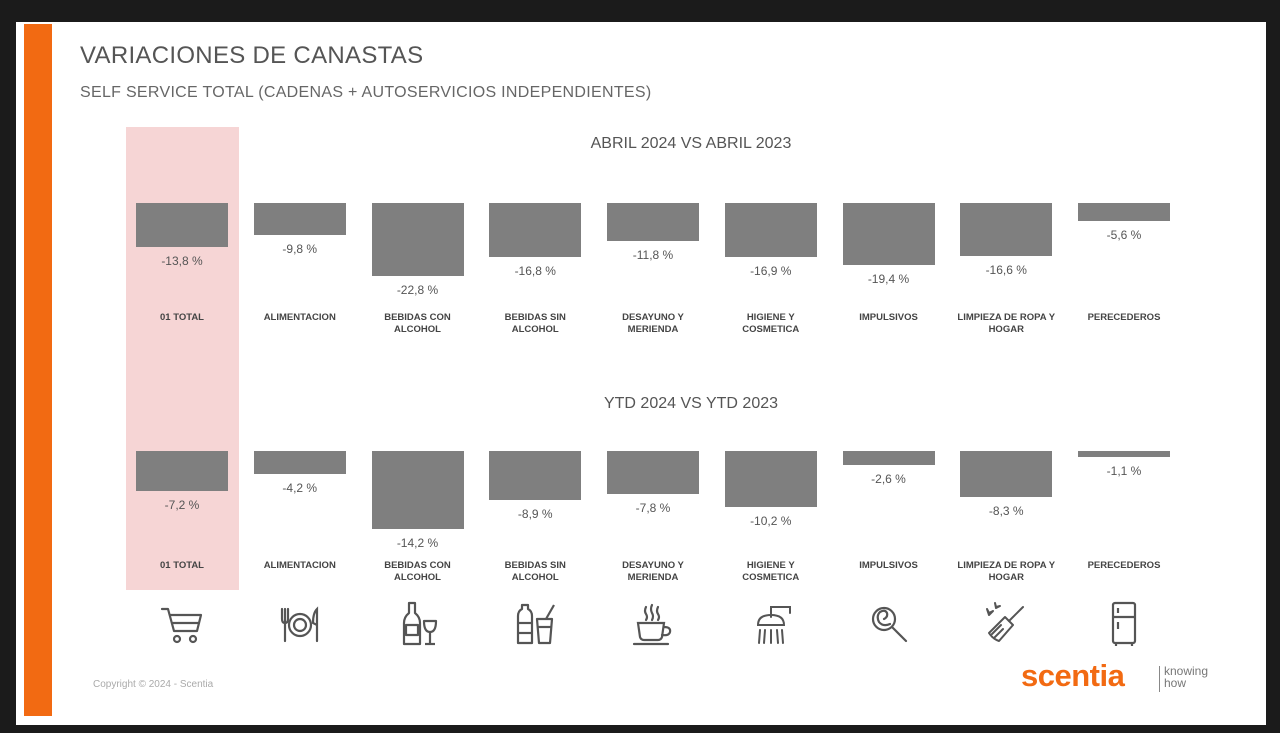 This screenshot has width=1280, height=733. Describe the element at coordinates (771, 521) in the screenshot. I see `value-label-2-6: -10,2 %` at that location.